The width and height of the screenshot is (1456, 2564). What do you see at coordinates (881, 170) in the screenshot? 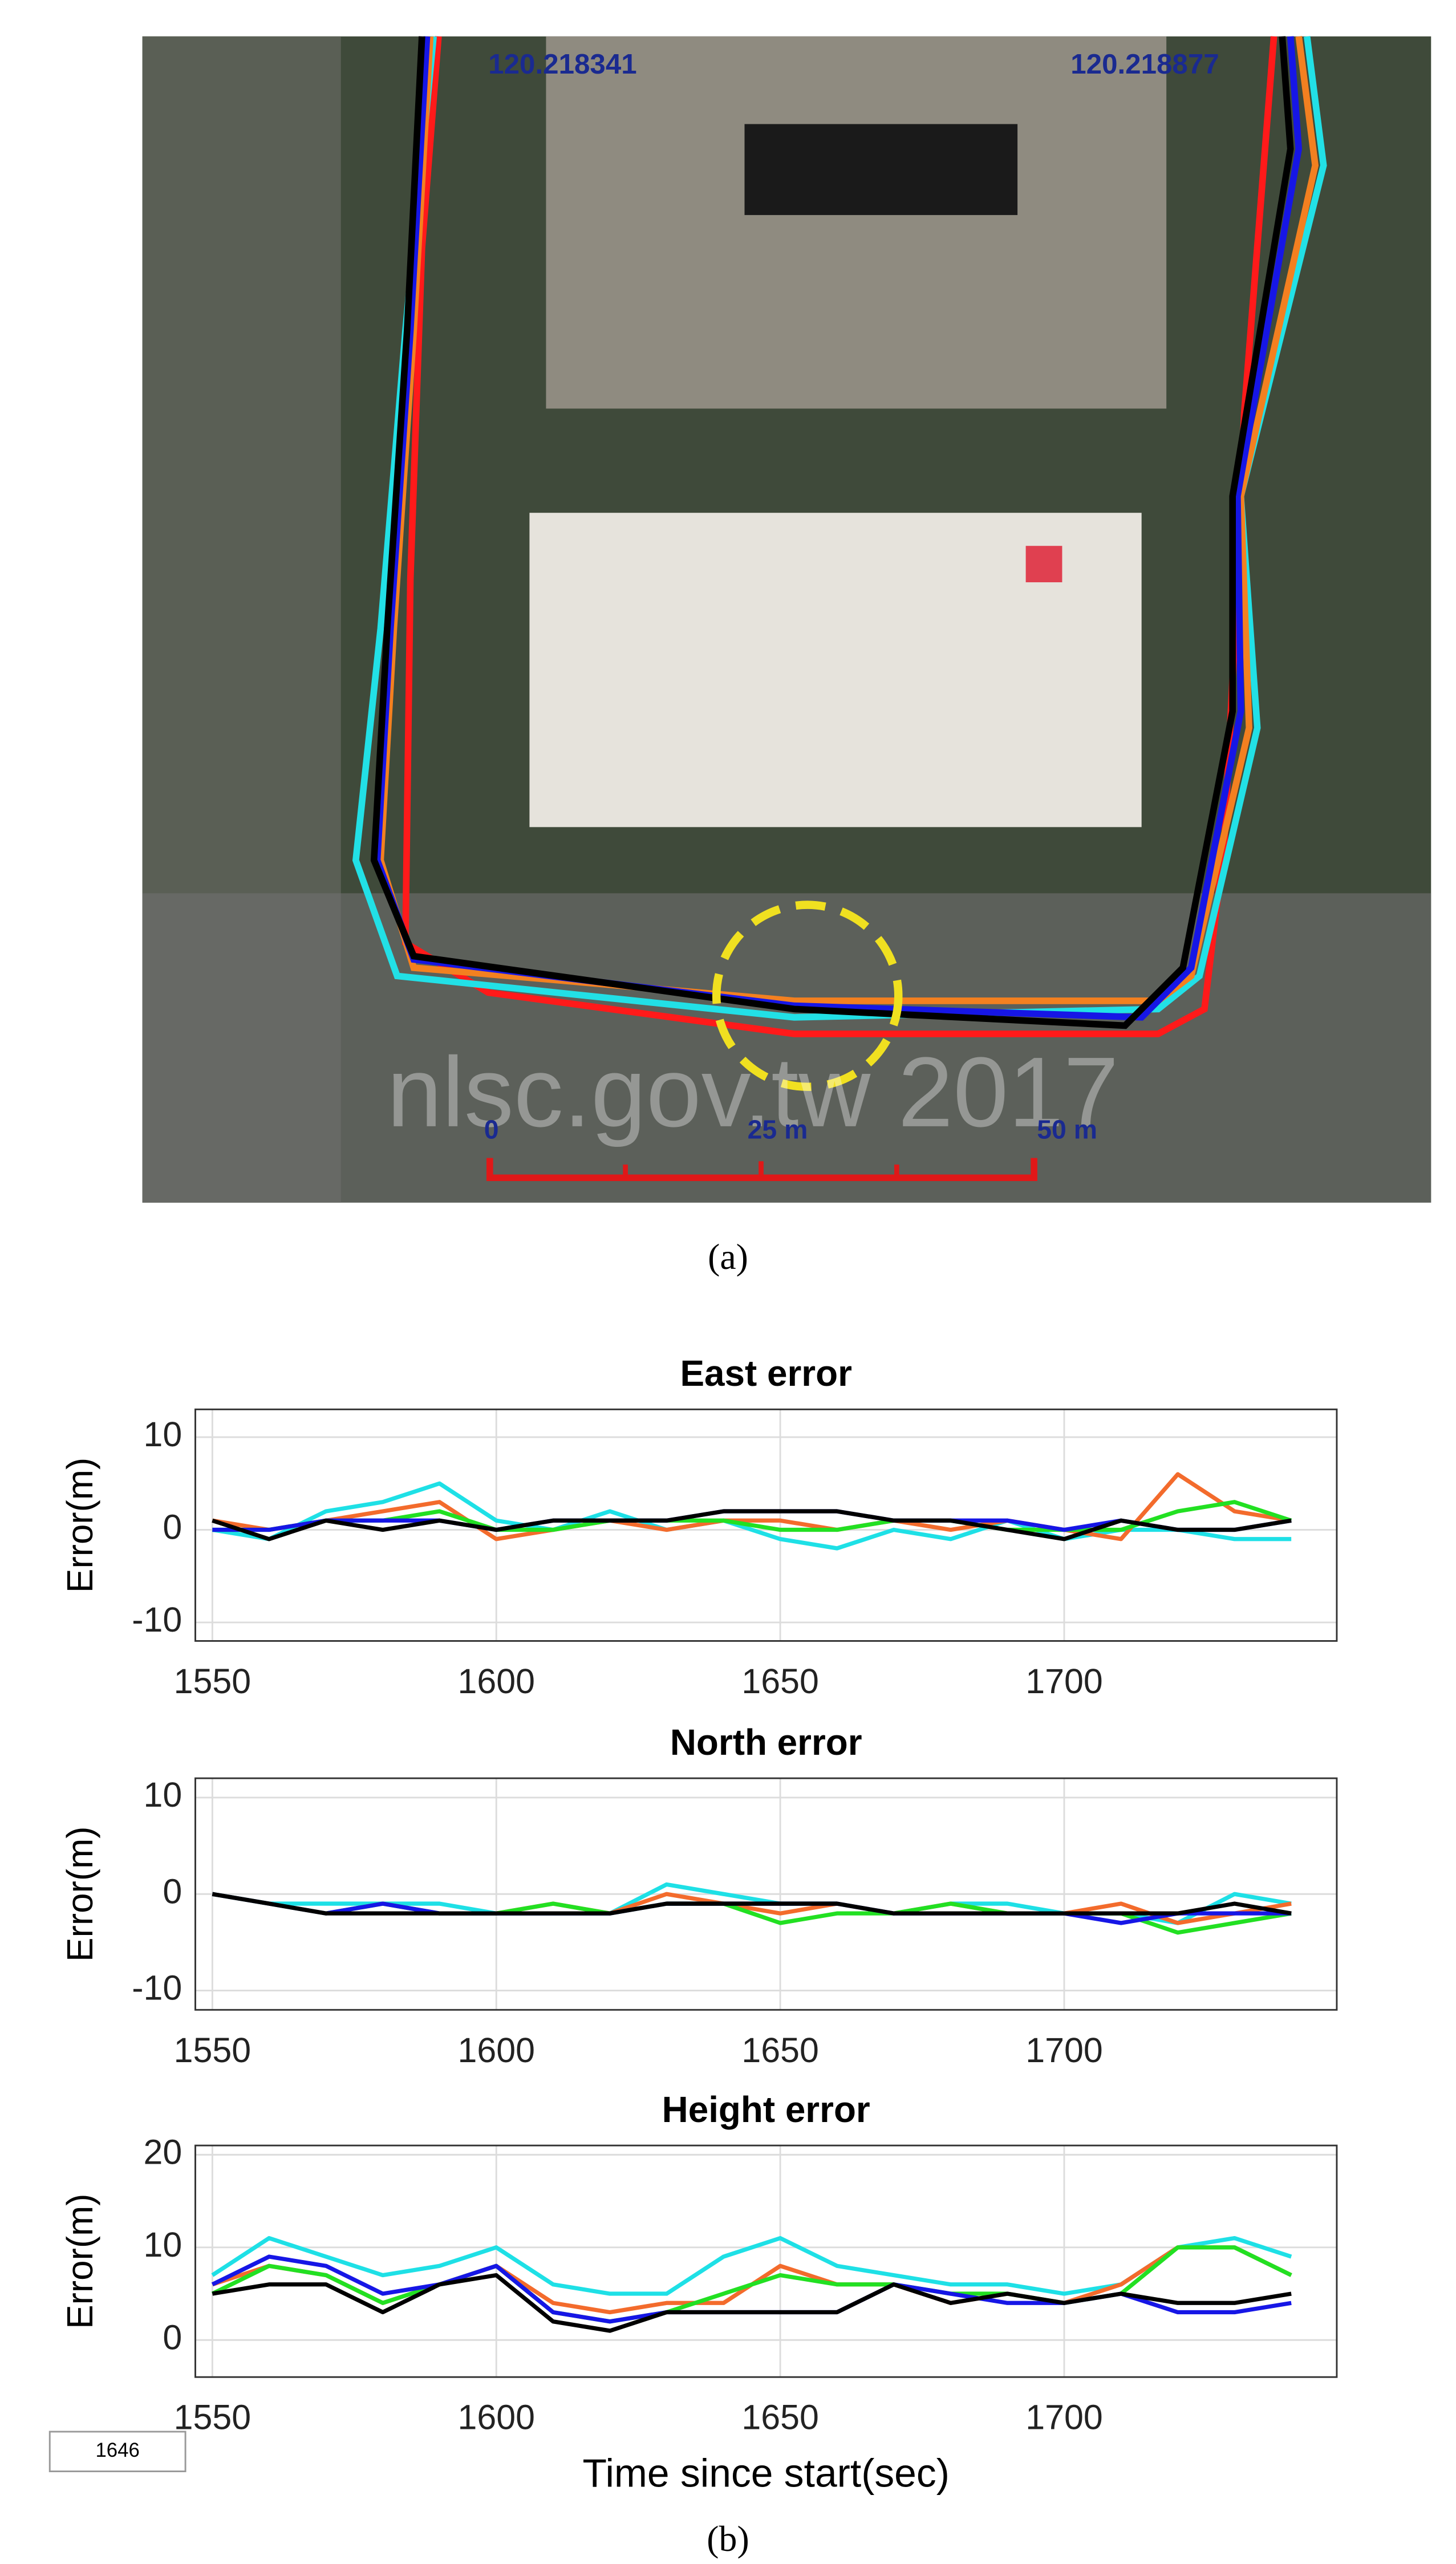
I see `map-courtyard` at bounding box center [881, 170].